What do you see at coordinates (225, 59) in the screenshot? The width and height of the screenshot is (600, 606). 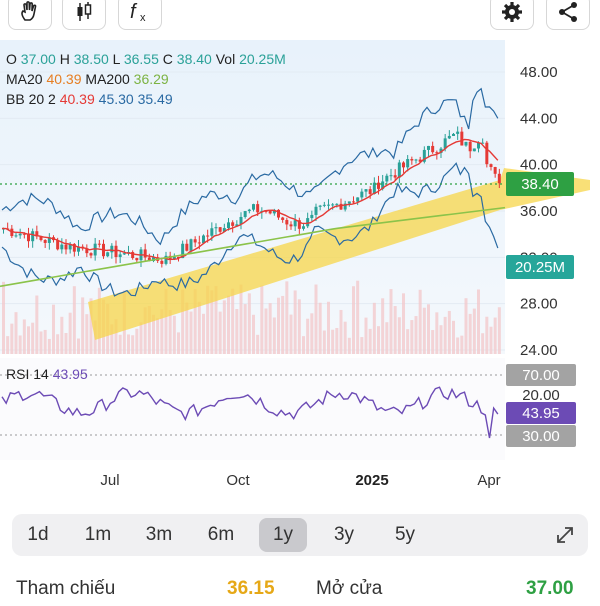 I see `volume-label: Vol` at bounding box center [225, 59].